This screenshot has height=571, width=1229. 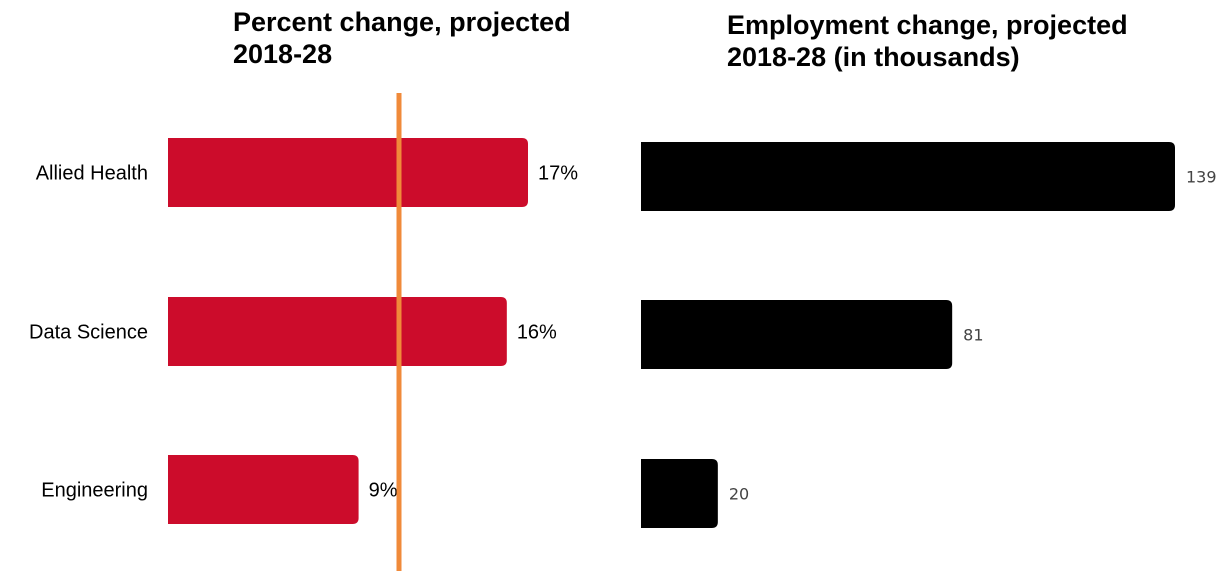 What do you see at coordinates (558, 174) in the screenshot?
I see `value-label-percent-allied-health: 17%` at bounding box center [558, 174].